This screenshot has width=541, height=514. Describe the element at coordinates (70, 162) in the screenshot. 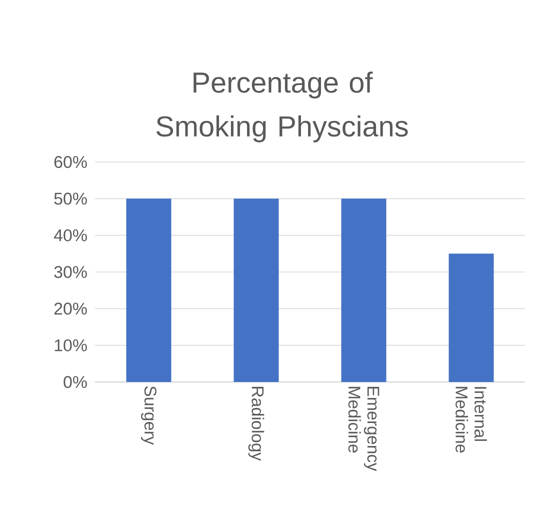

I see `y-tick-label: 60%` at that location.